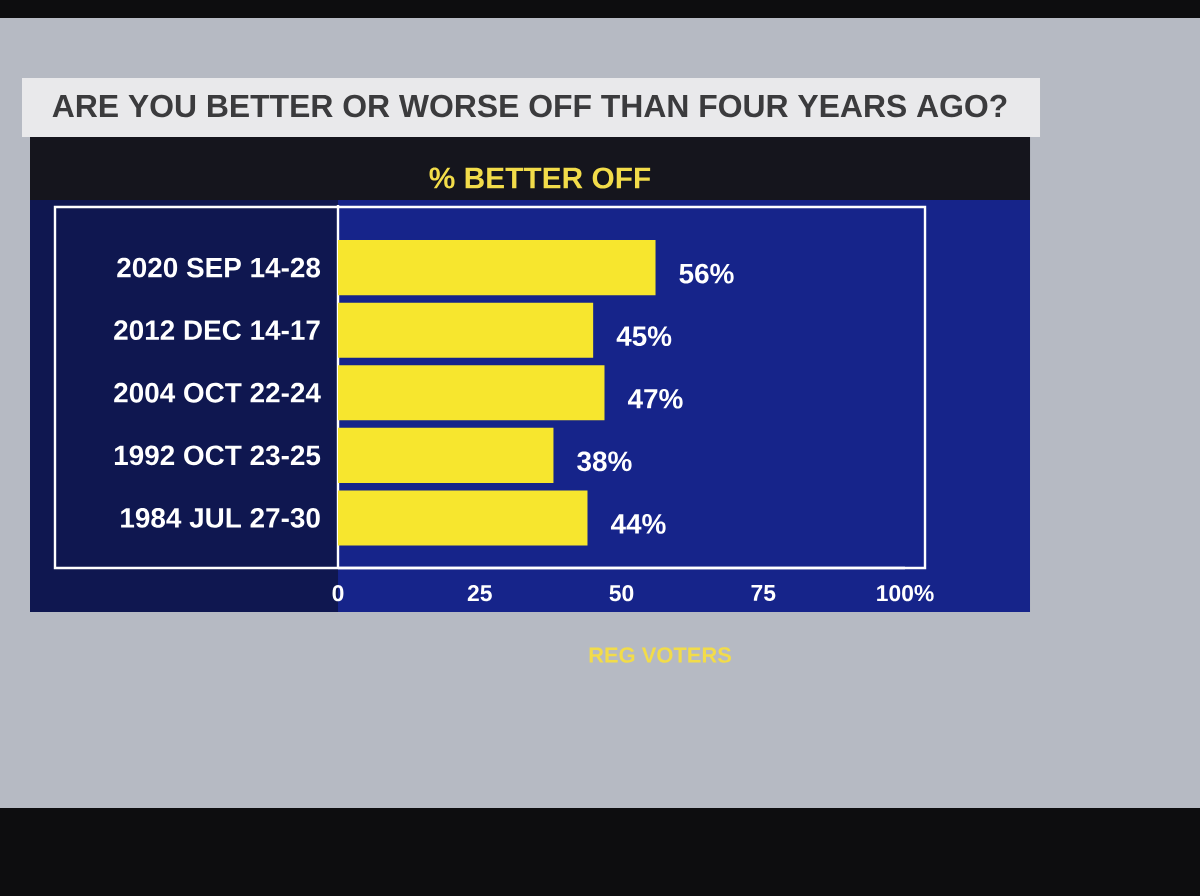  Describe the element at coordinates (706, 273) in the screenshot. I see `data-label: 56%` at that location.